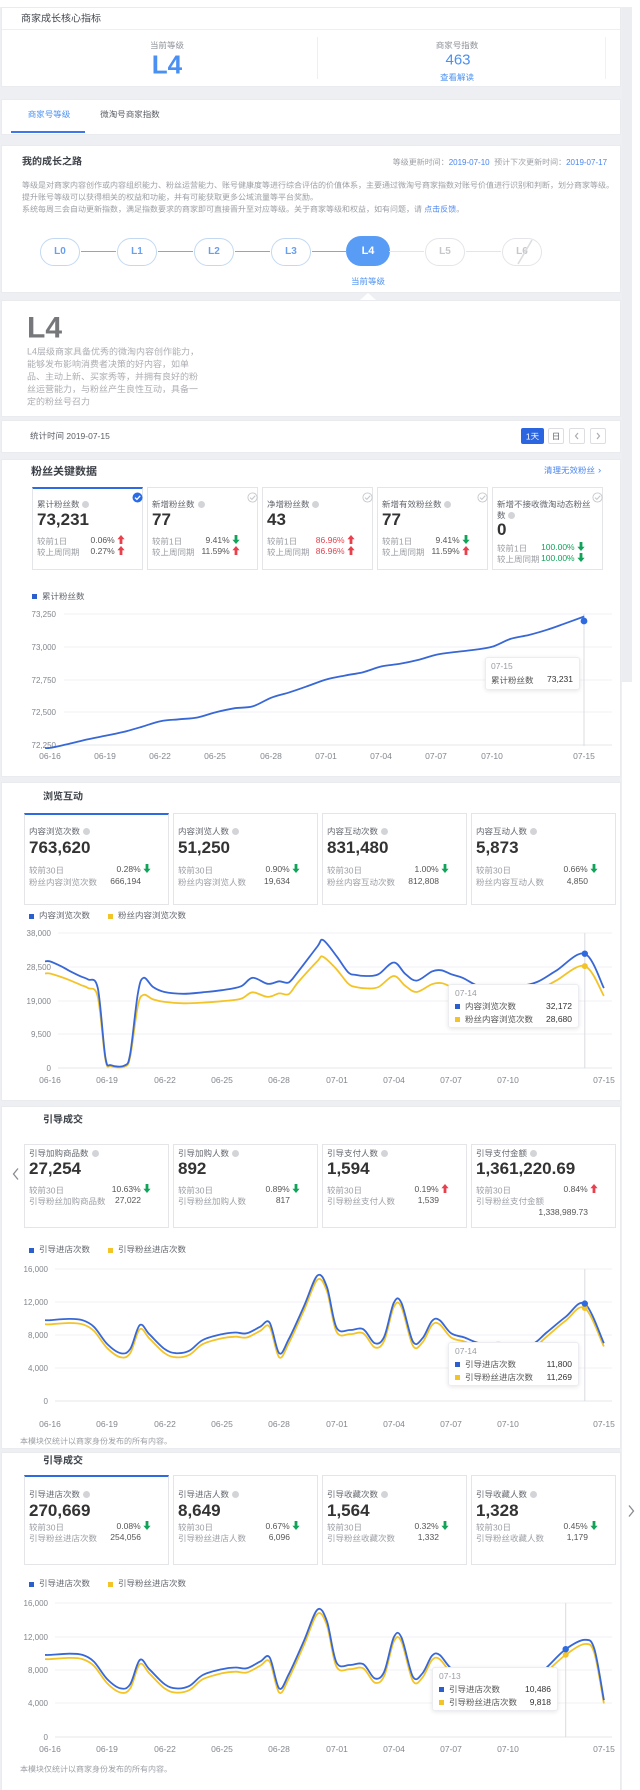  I want to click on svg-text: 1,328, so click(497, 1510).